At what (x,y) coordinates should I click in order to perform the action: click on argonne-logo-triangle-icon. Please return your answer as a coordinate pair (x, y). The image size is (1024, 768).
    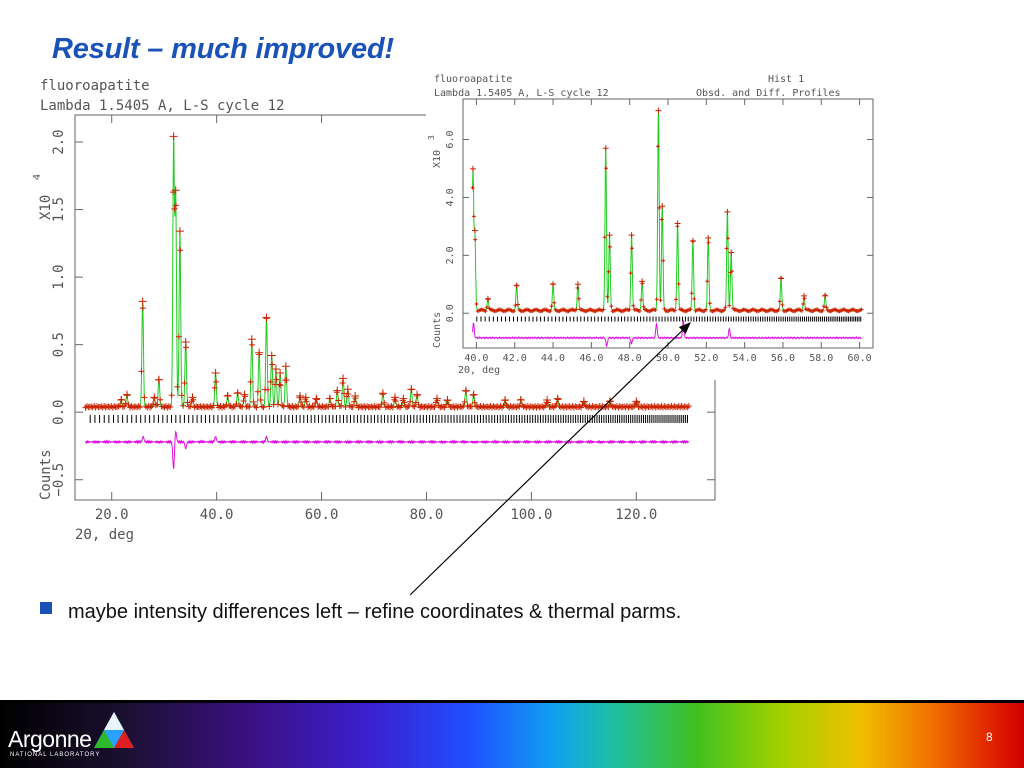
    Looking at the image, I should click on (114, 730).